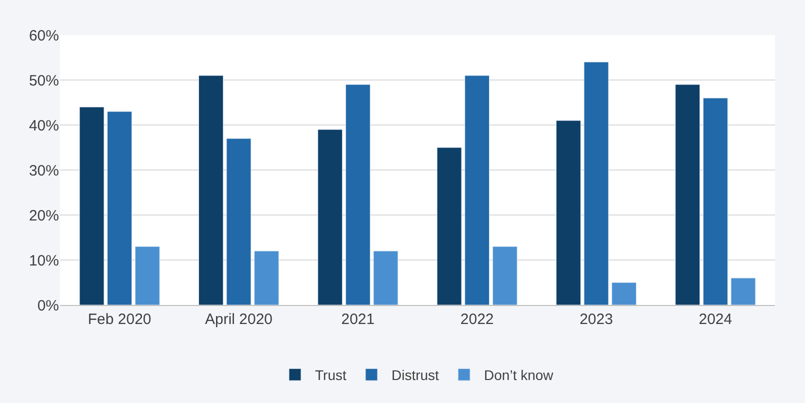  What do you see at coordinates (519, 375) in the screenshot?
I see `legend-label: Don’t know` at bounding box center [519, 375].